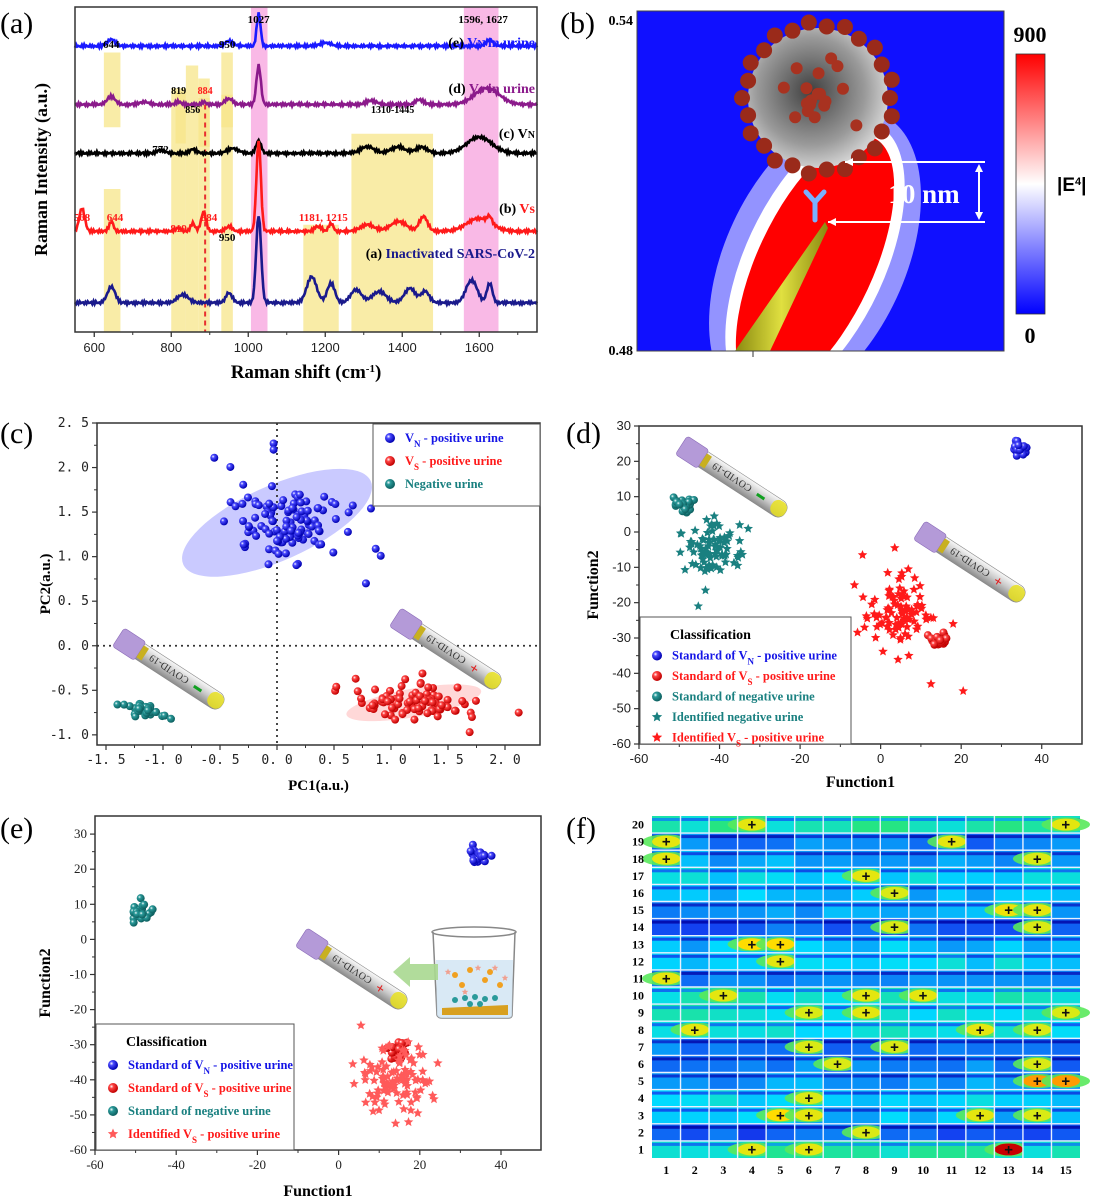  Describe the element at coordinates (641, 1047) in the screenshot. I see `y-tick-label: 7` at that location.